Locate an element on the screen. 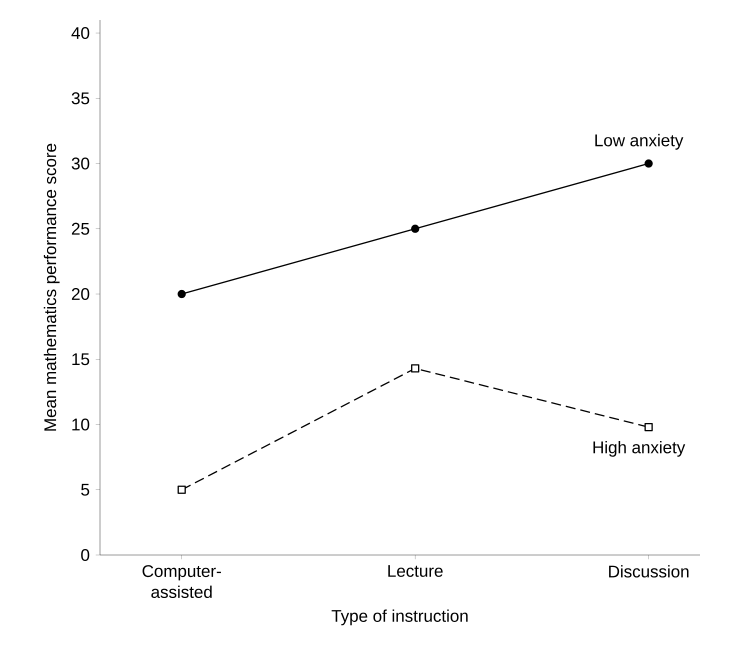 This screenshot has height=665, width=741. y-tick-label: 30 is located at coordinates (81, 164).